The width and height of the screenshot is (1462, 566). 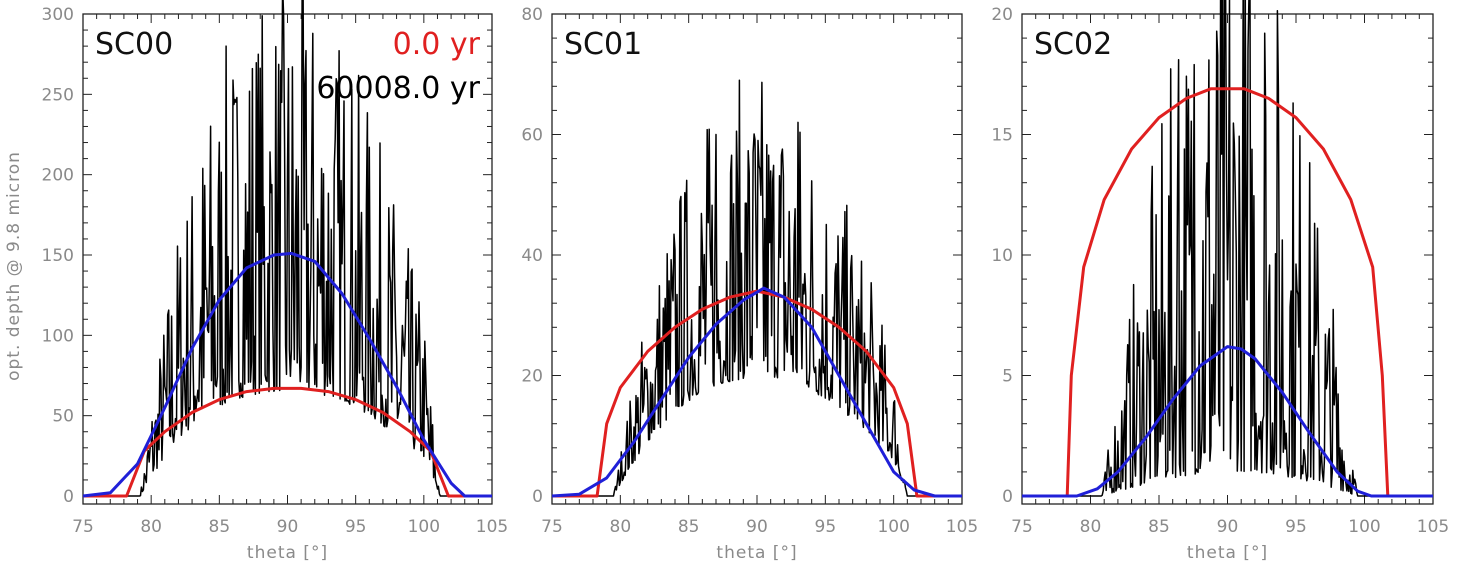 What do you see at coordinates (826, 527) in the screenshot?
I see `sc01-xtick-label: 95` at bounding box center [826, 527].